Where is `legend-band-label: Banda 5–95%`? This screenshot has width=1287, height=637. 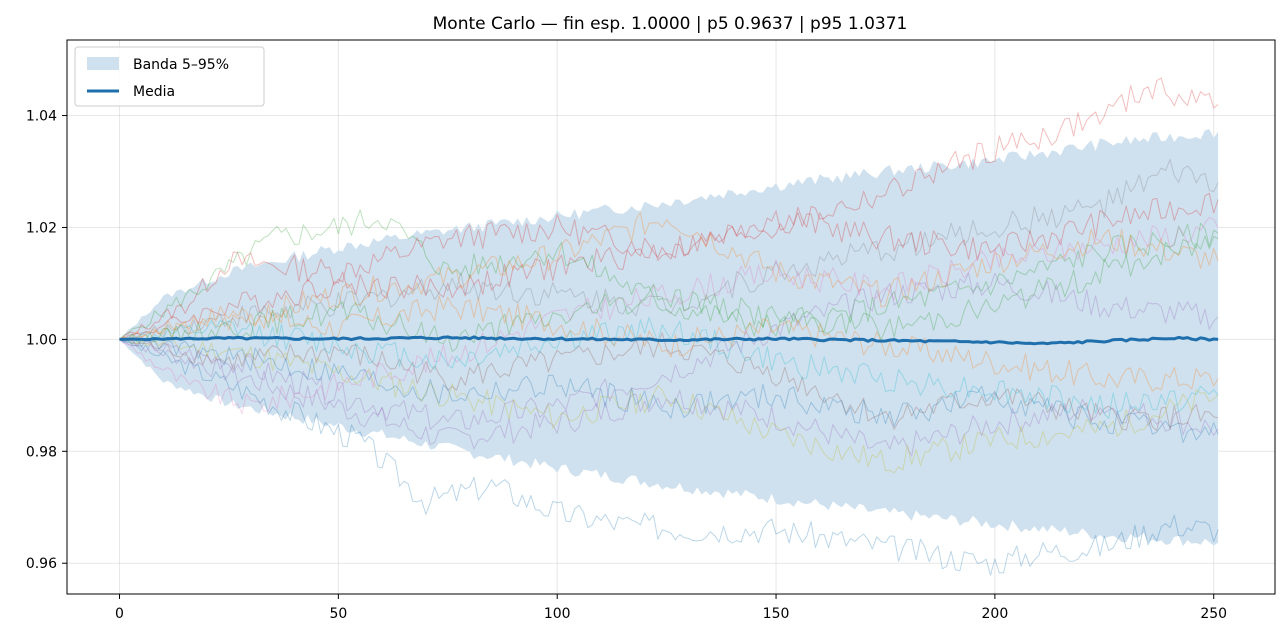
legend-band-label: Banda 5–95% is located at coordinates (181, 65).